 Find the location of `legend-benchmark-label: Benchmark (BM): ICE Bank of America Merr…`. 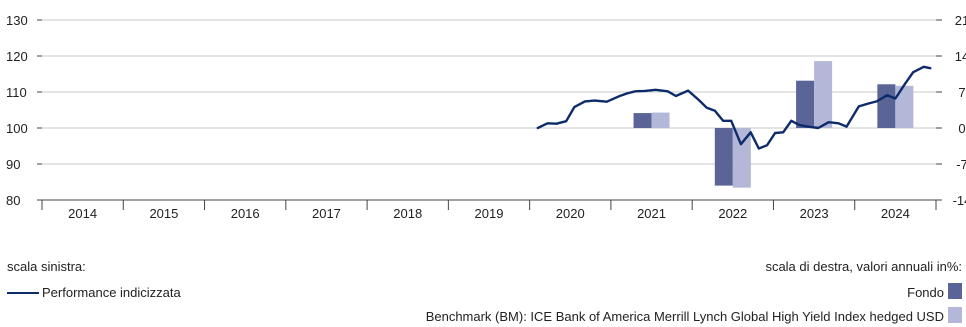

legend-benchmark-label: Benchmark (BM): ICE Bank of America Merr… is located at coordinates (684, 316).